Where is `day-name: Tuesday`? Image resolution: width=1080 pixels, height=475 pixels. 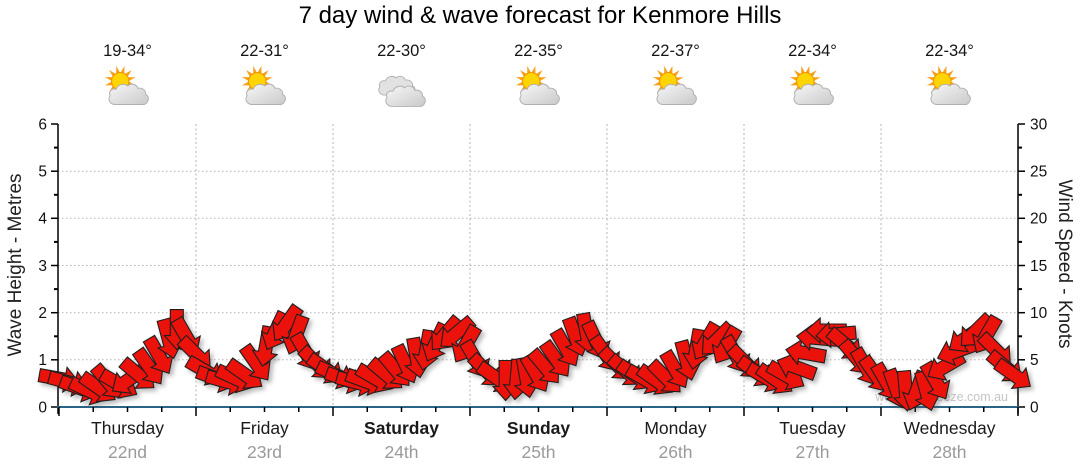
day-name: Tuesday is located at coordinates (812, 428).